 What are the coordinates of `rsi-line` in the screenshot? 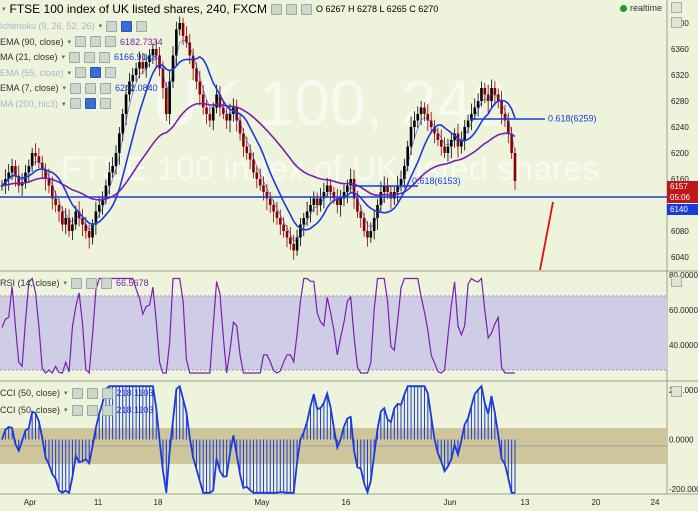 It's located at (258, 326).